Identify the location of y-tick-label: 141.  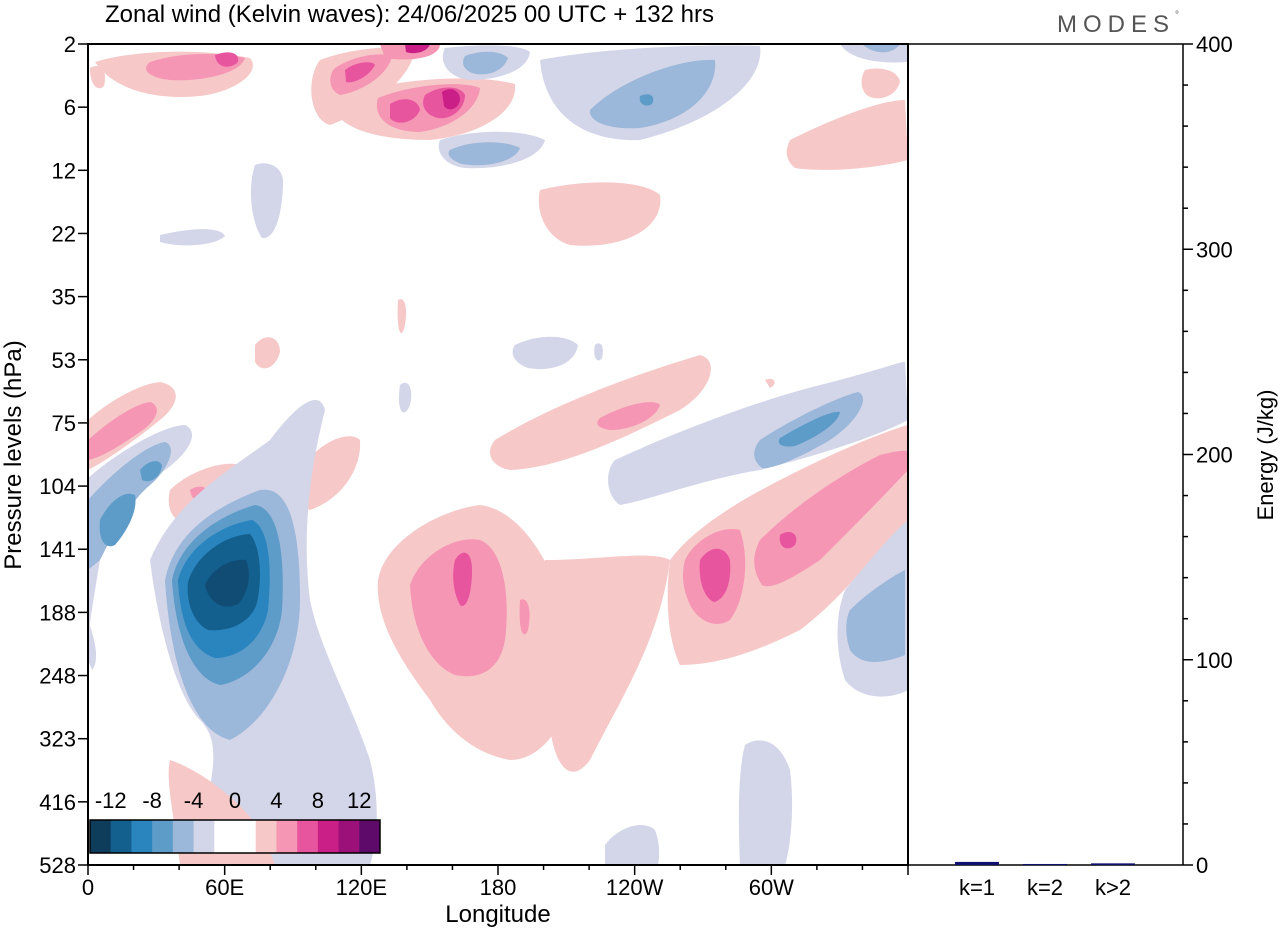
(57, 549).